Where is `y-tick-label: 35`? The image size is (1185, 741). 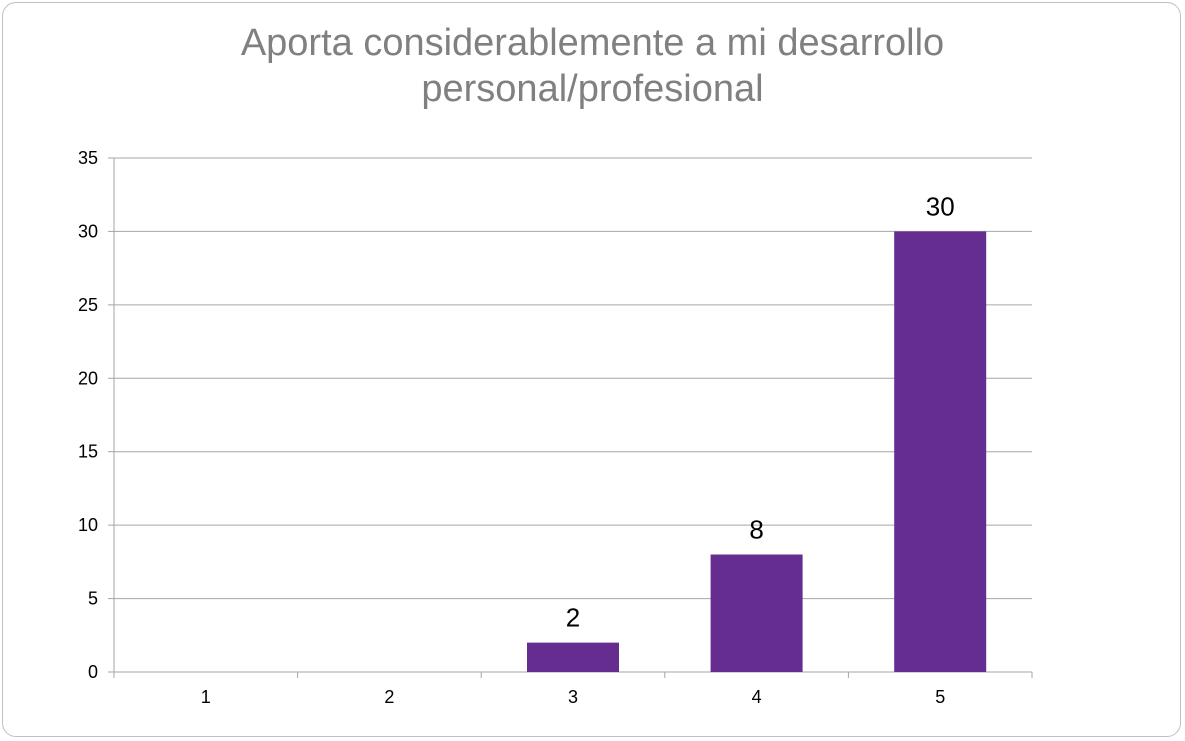
y-tick-label: 35 is located at coordinates (88, 158).